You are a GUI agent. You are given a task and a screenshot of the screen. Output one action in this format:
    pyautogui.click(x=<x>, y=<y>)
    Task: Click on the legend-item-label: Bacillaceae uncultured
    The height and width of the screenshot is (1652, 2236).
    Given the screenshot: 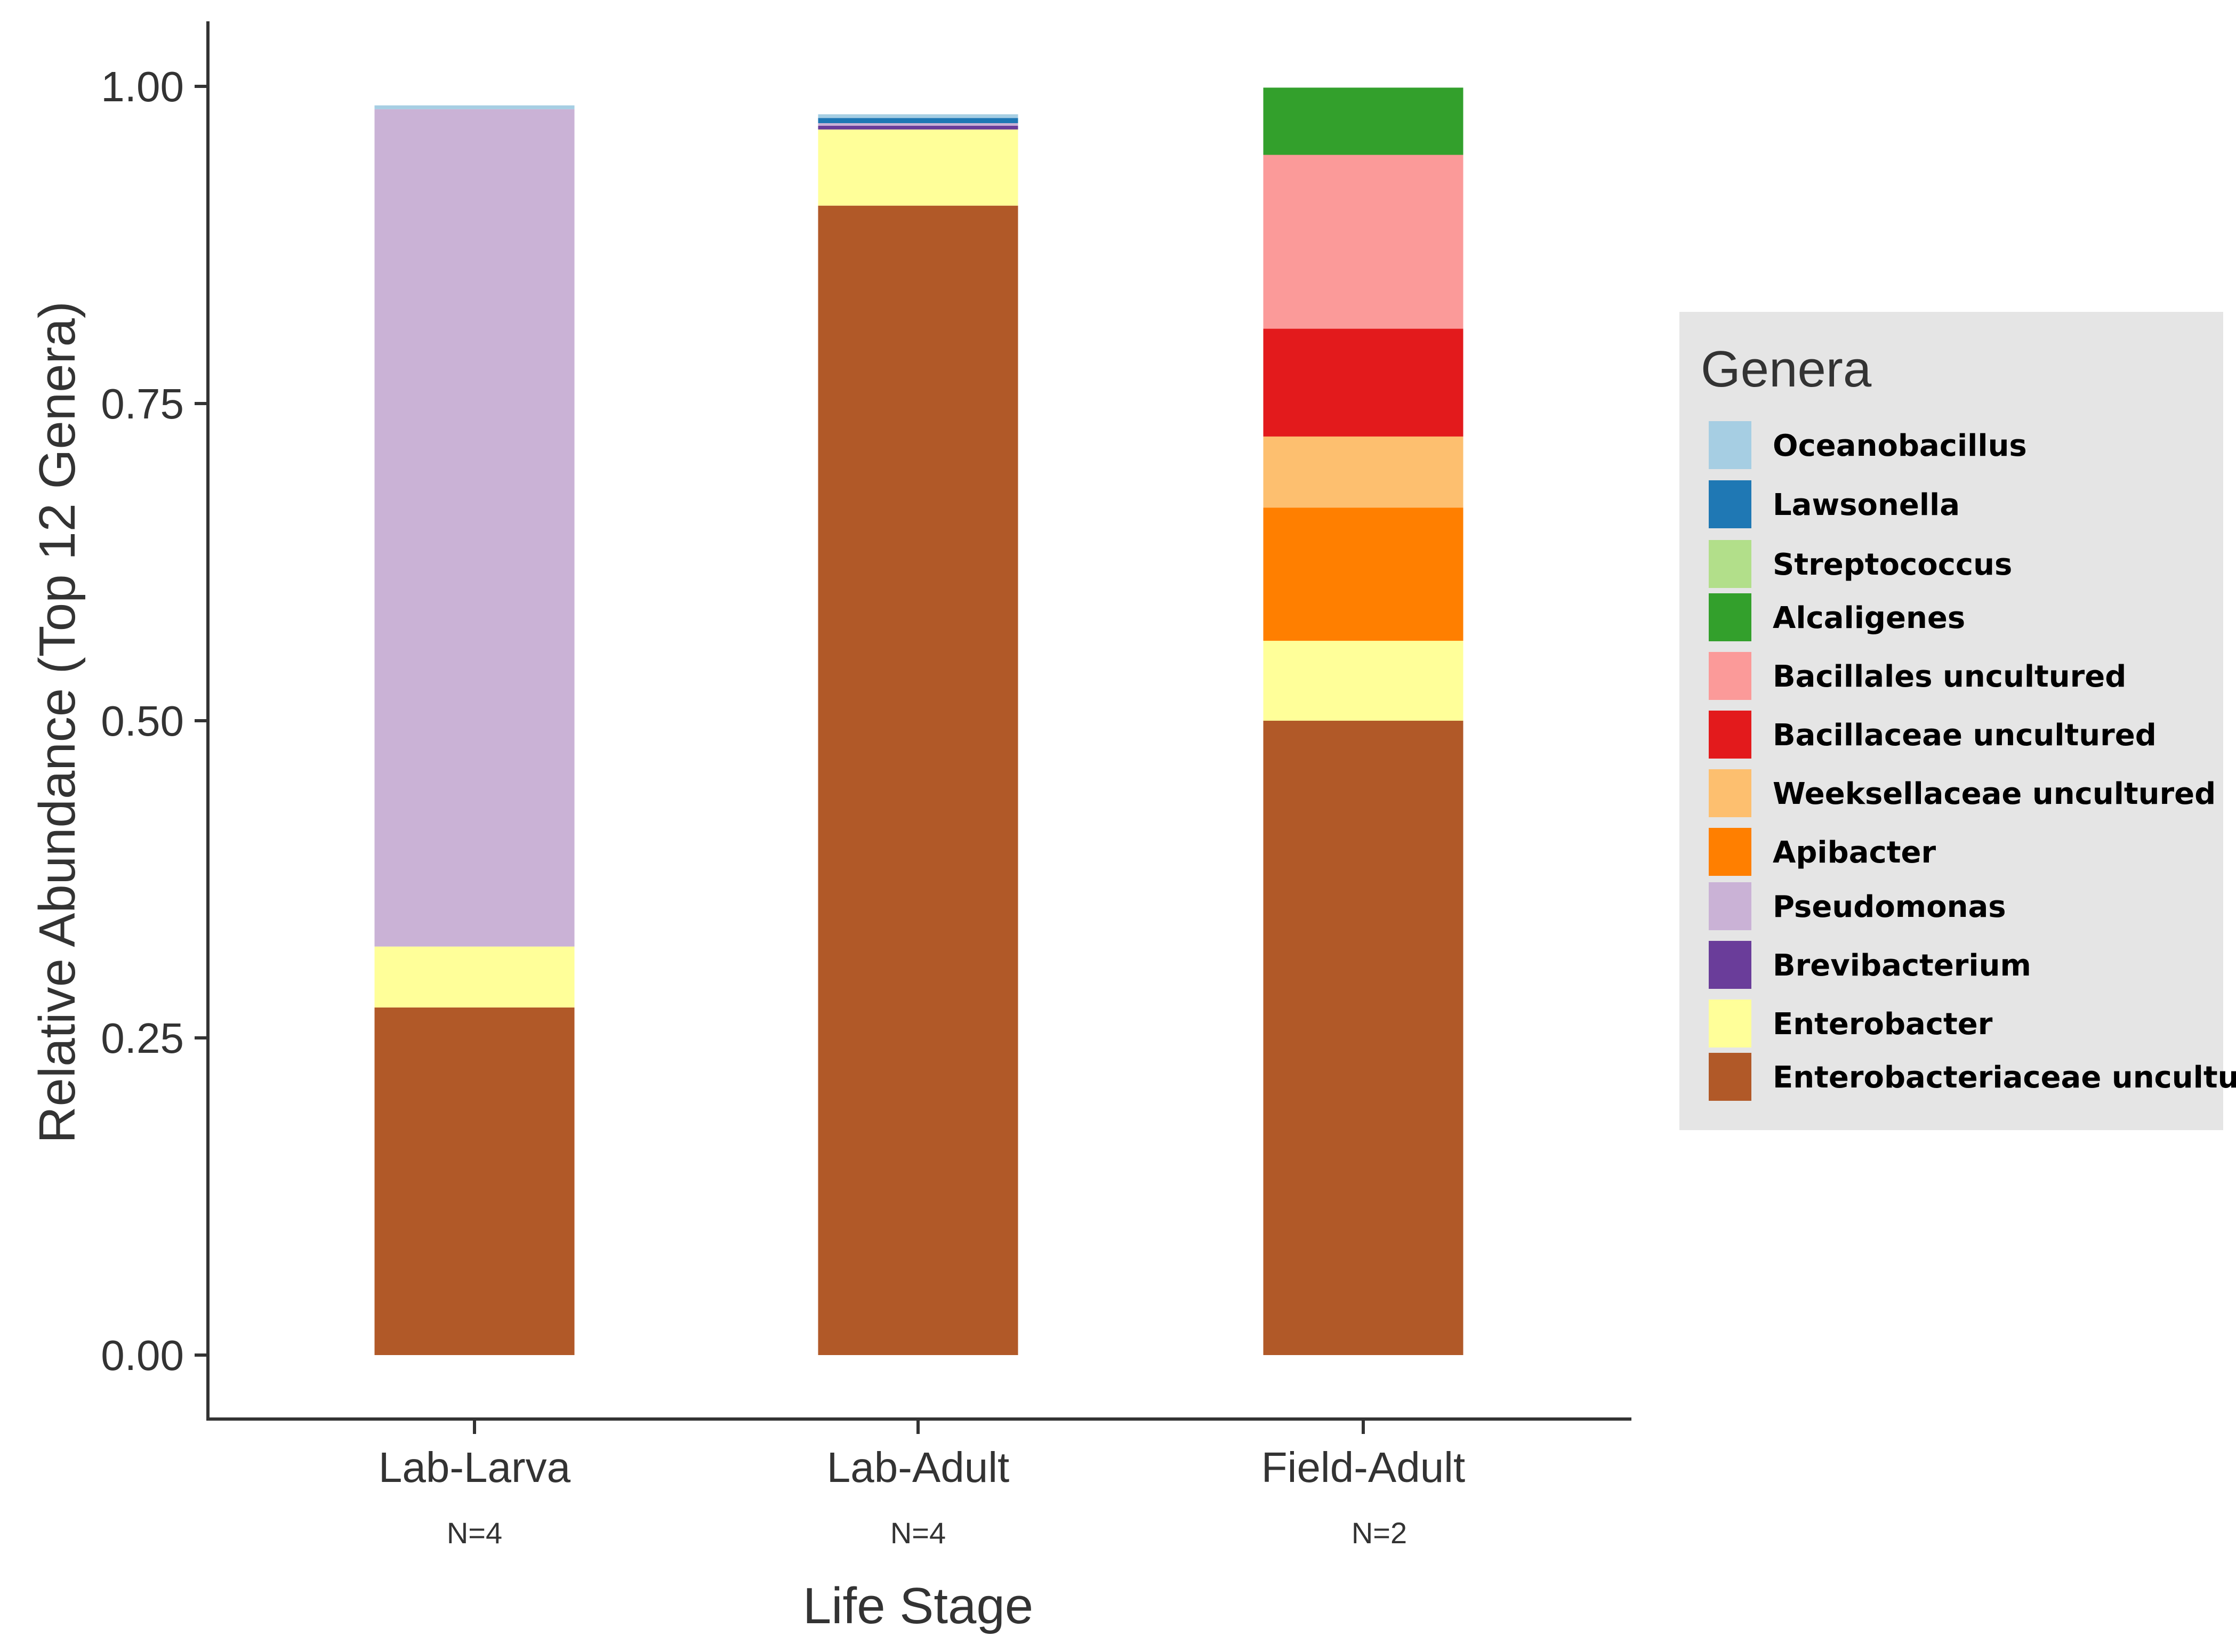 What is the action you would take?
    pyautogui.click(x=1965, y=735)
    